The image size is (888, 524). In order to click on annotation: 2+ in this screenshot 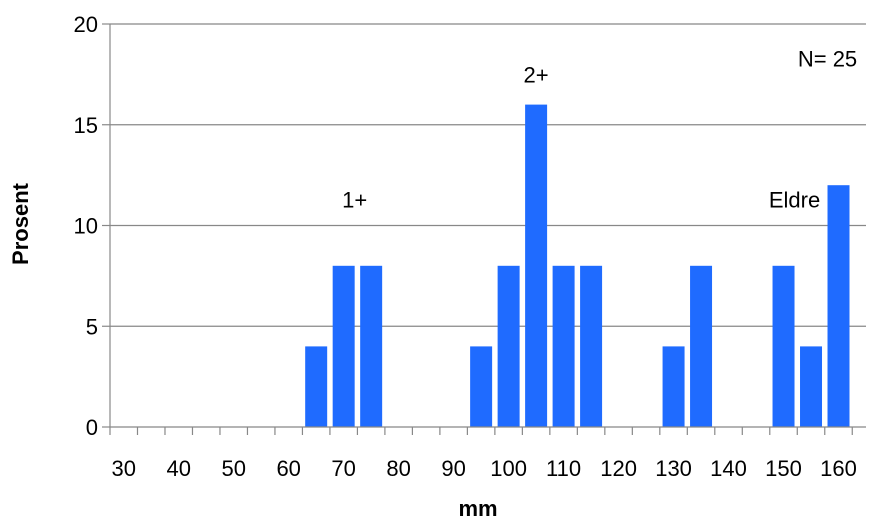, I will do `click(536, 74)`.